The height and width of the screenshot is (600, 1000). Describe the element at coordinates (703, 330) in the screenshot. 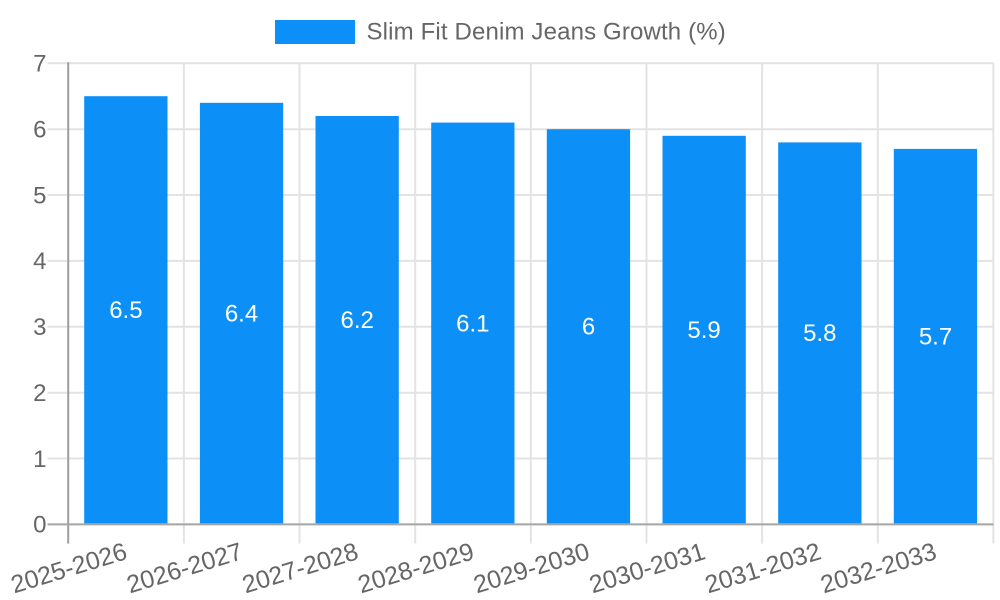

I see `svg-text: 5.9` at that location.